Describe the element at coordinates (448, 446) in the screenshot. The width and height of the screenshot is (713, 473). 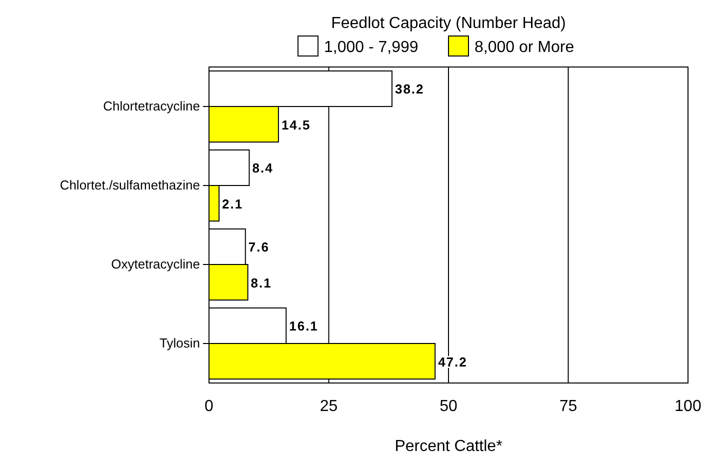
I see `x-axis-title: Percent Cattle*` at that location.